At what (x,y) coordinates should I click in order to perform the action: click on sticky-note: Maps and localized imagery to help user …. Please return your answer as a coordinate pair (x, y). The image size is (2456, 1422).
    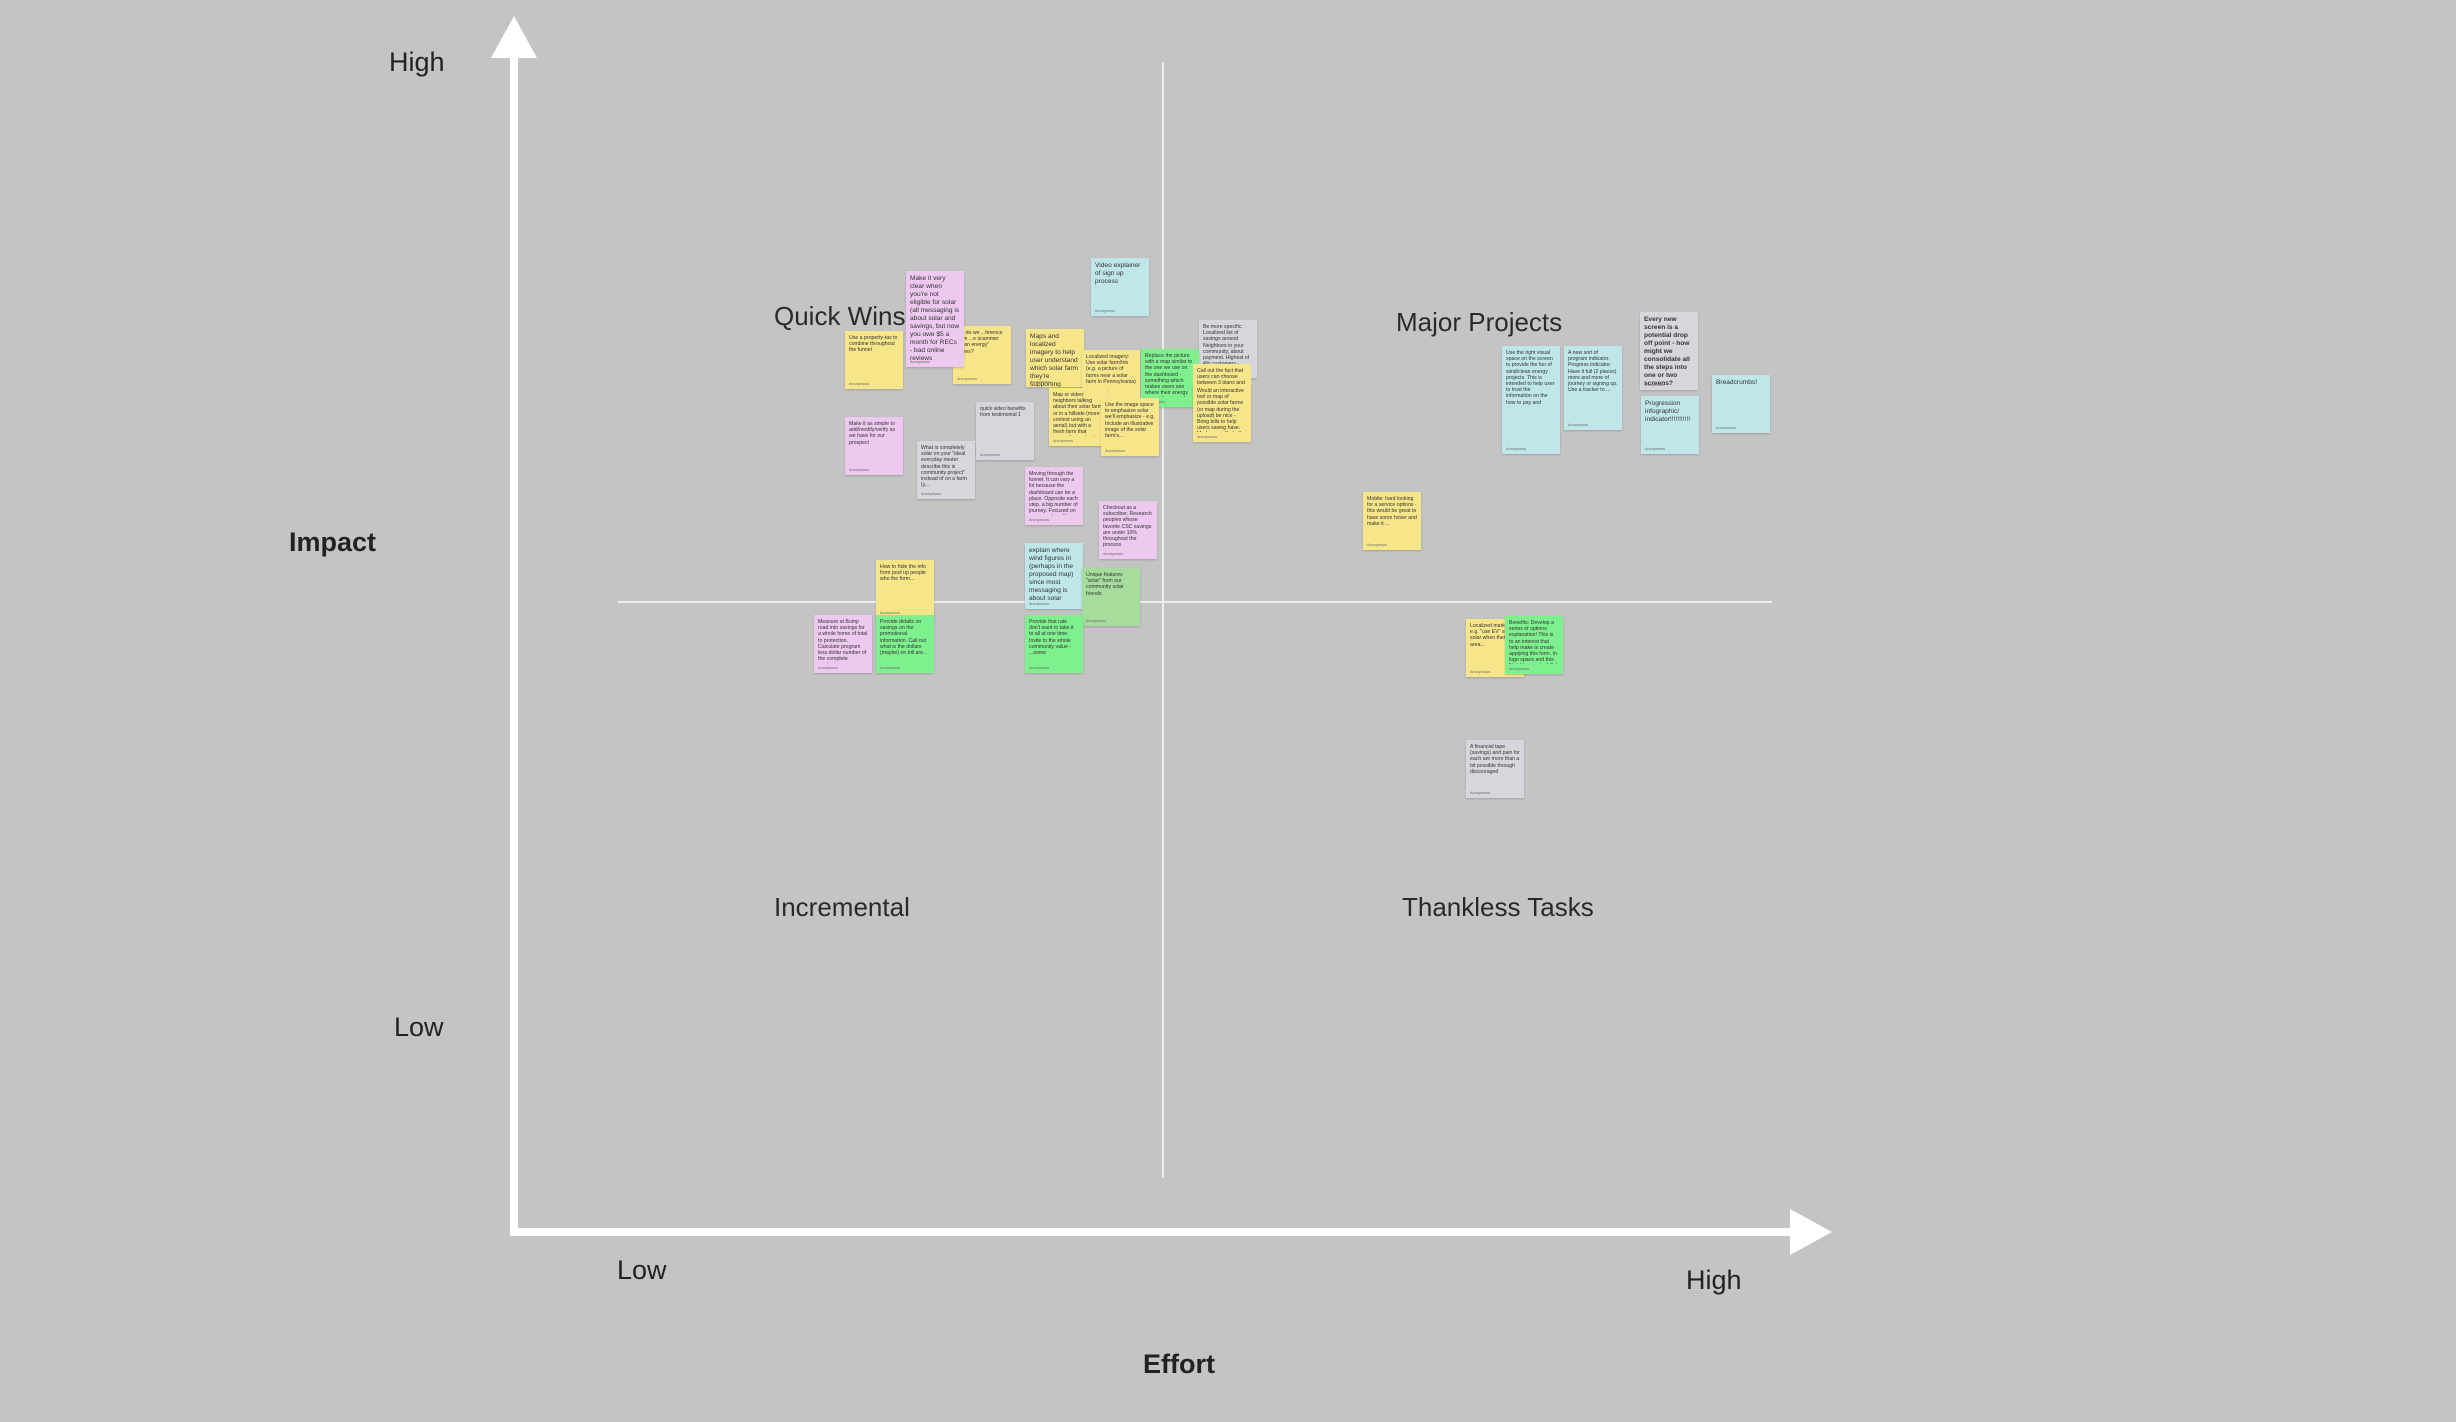
    Looking at the image, I should click on (1055, 358).